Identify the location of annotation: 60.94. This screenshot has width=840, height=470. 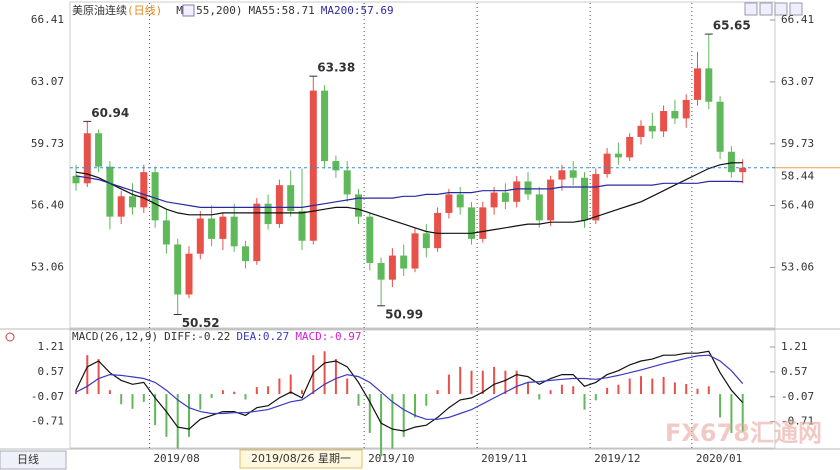
(110, 113).